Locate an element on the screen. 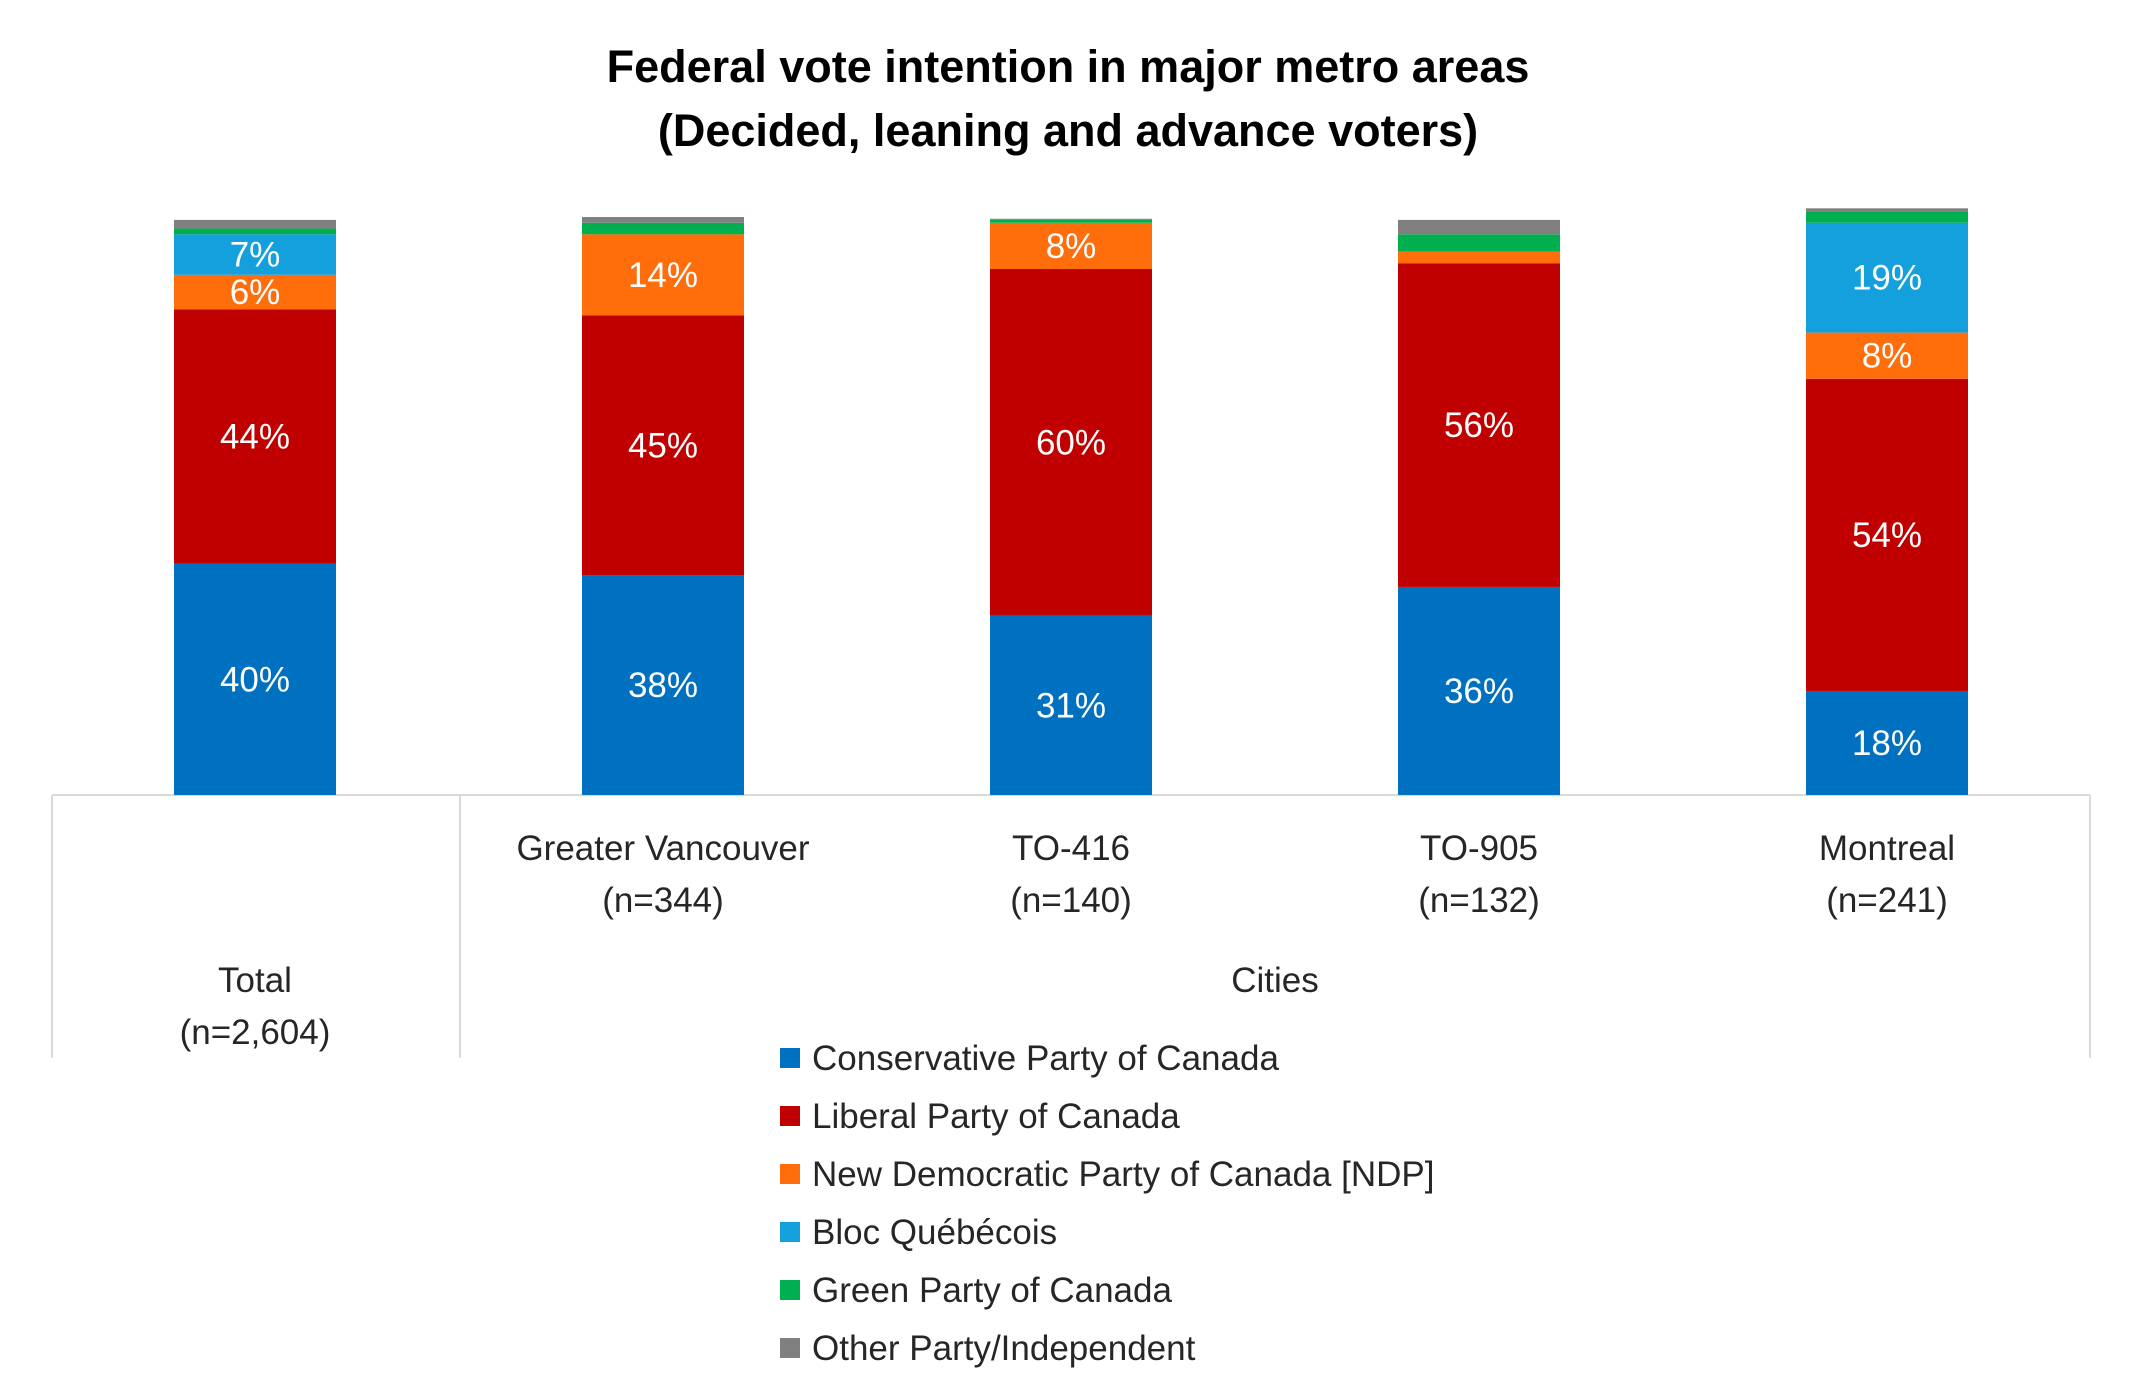 Image resolution: width=2139 pixels, height=1383 pixels. data-label: 60% is located at coordinates (1071, 442).